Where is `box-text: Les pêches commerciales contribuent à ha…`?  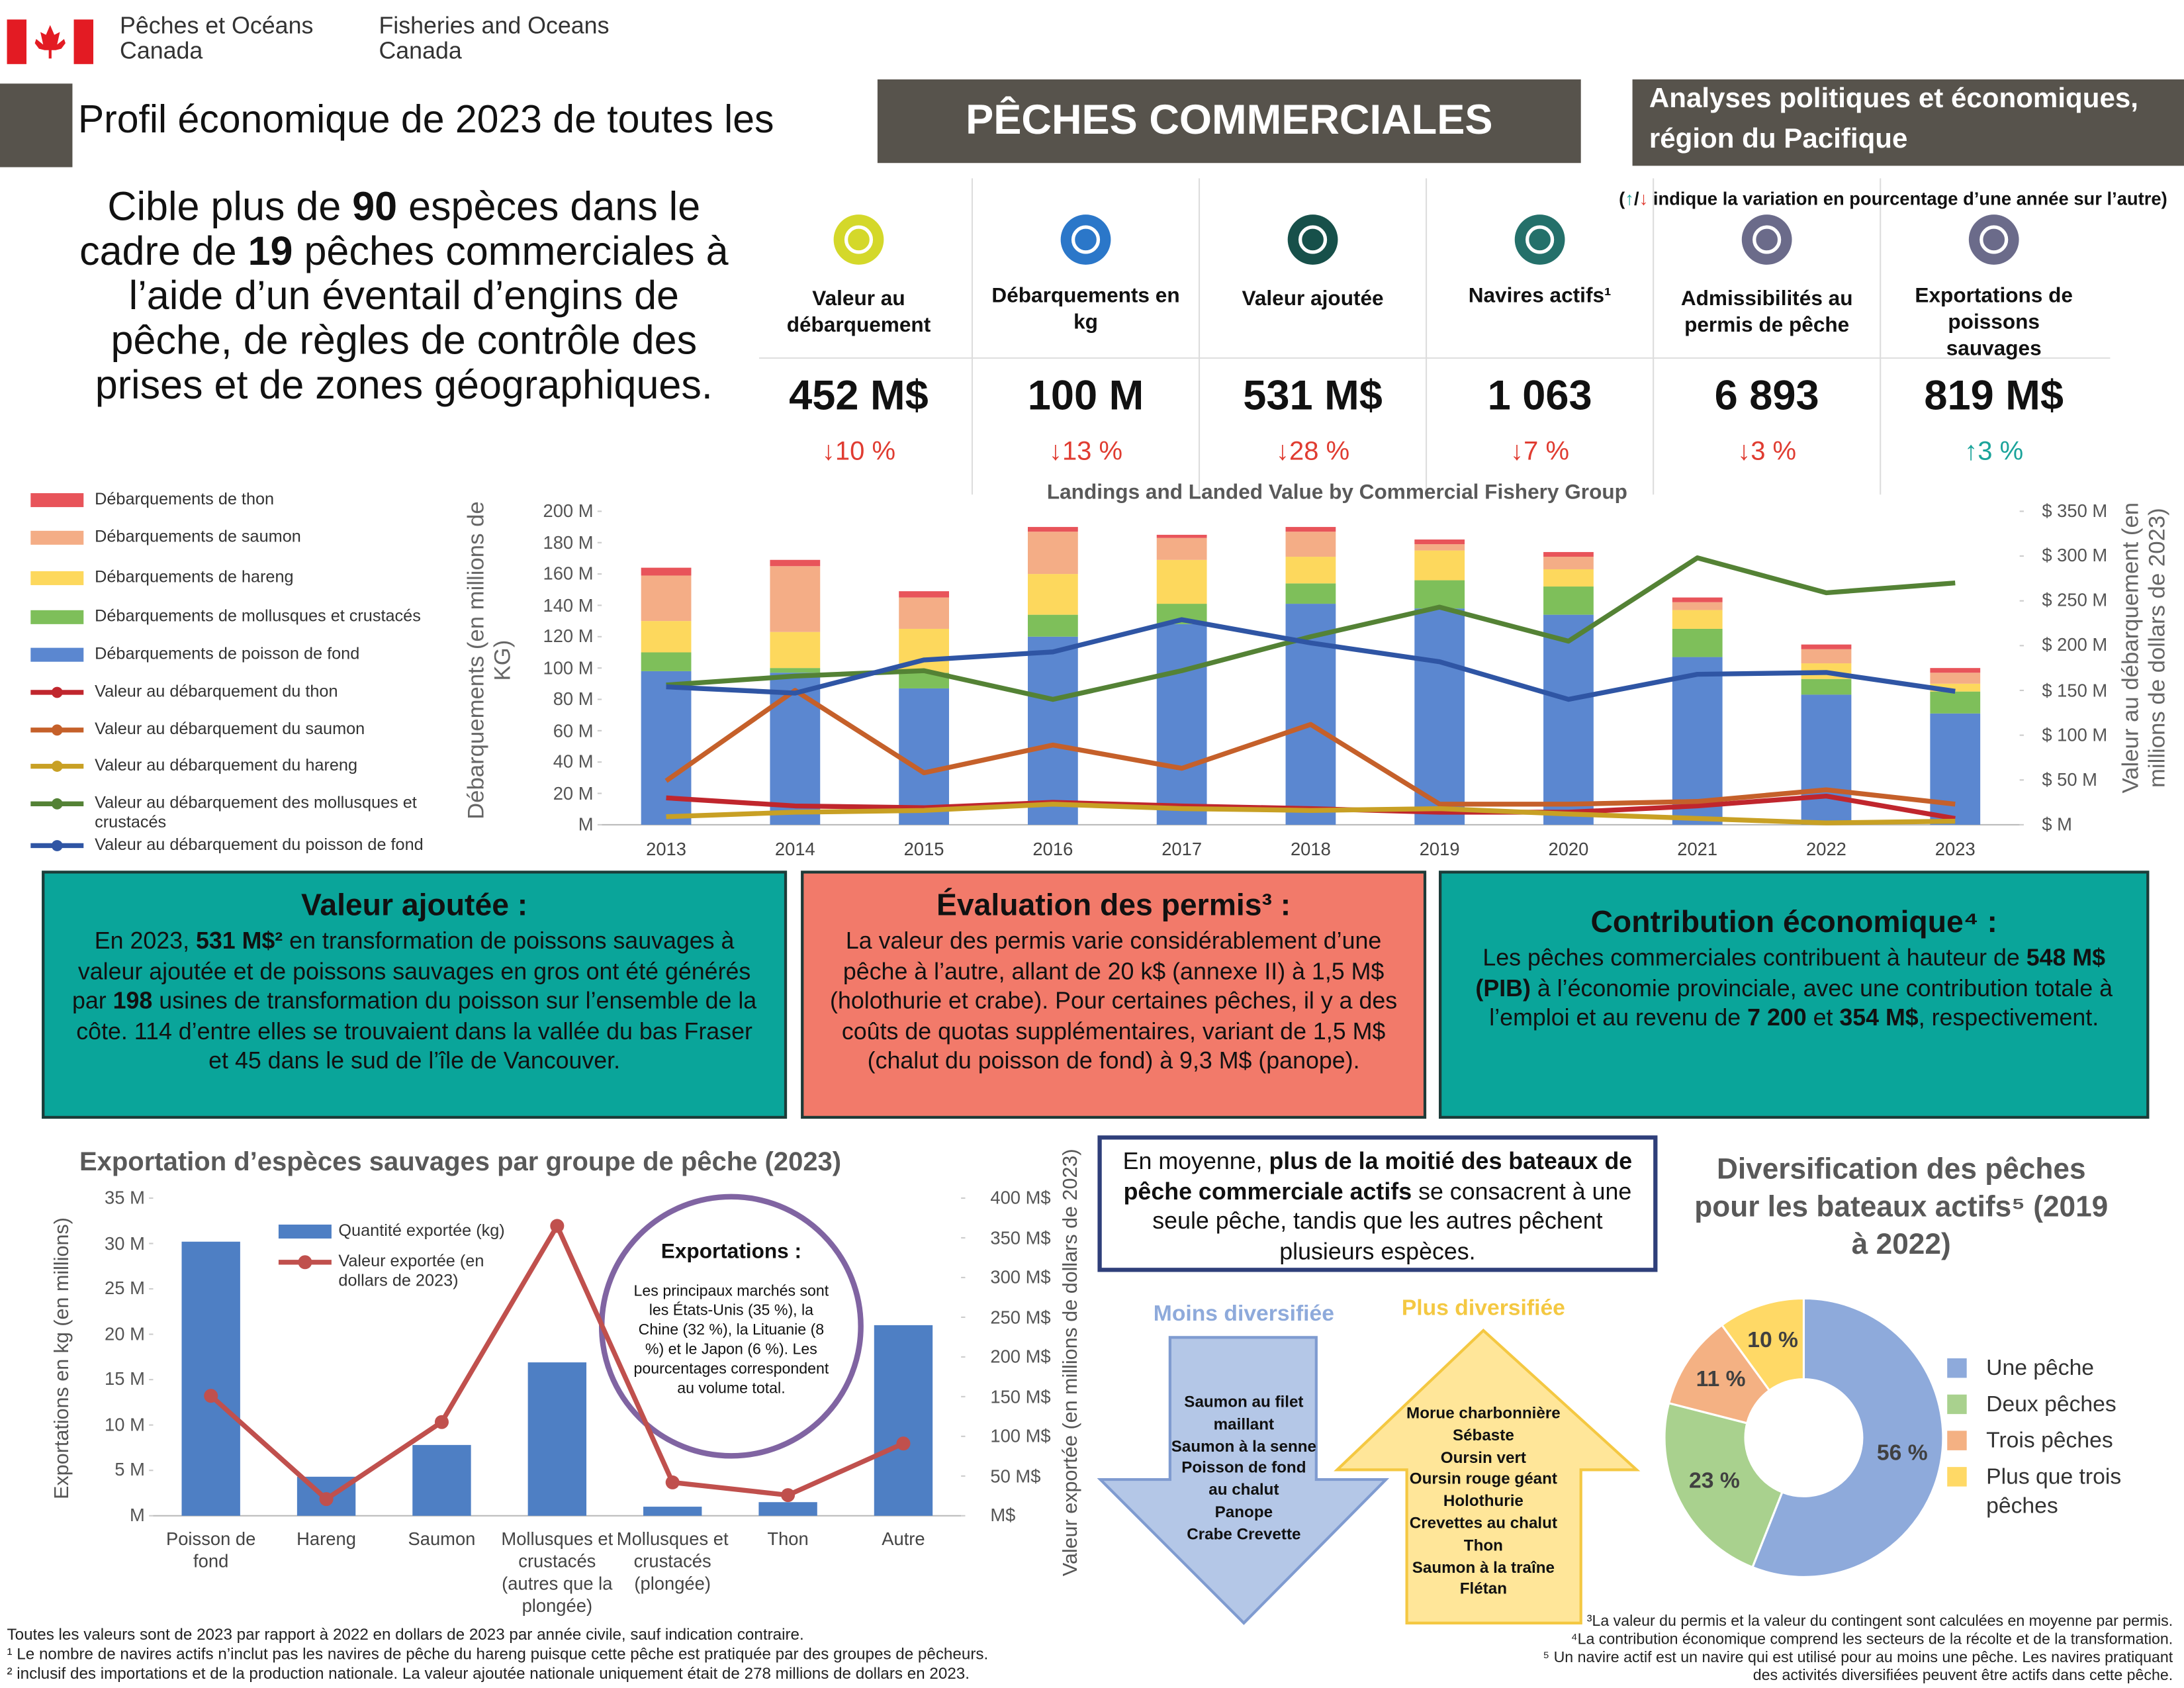
box-text: Les pêches commerciales contribuent à ha… is located at coordinates (1794, 988).